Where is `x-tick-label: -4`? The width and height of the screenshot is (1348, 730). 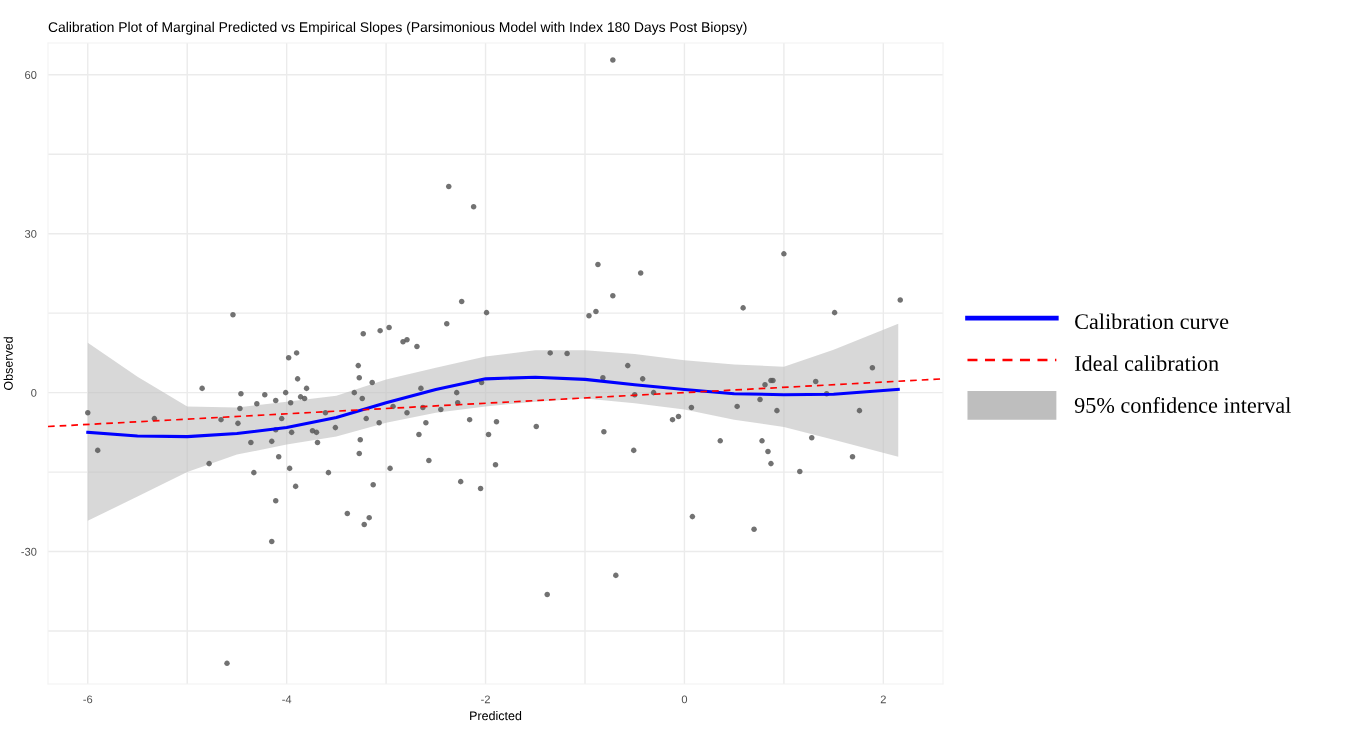 x-tick-label: -4 is located at coordinates (287, 699).